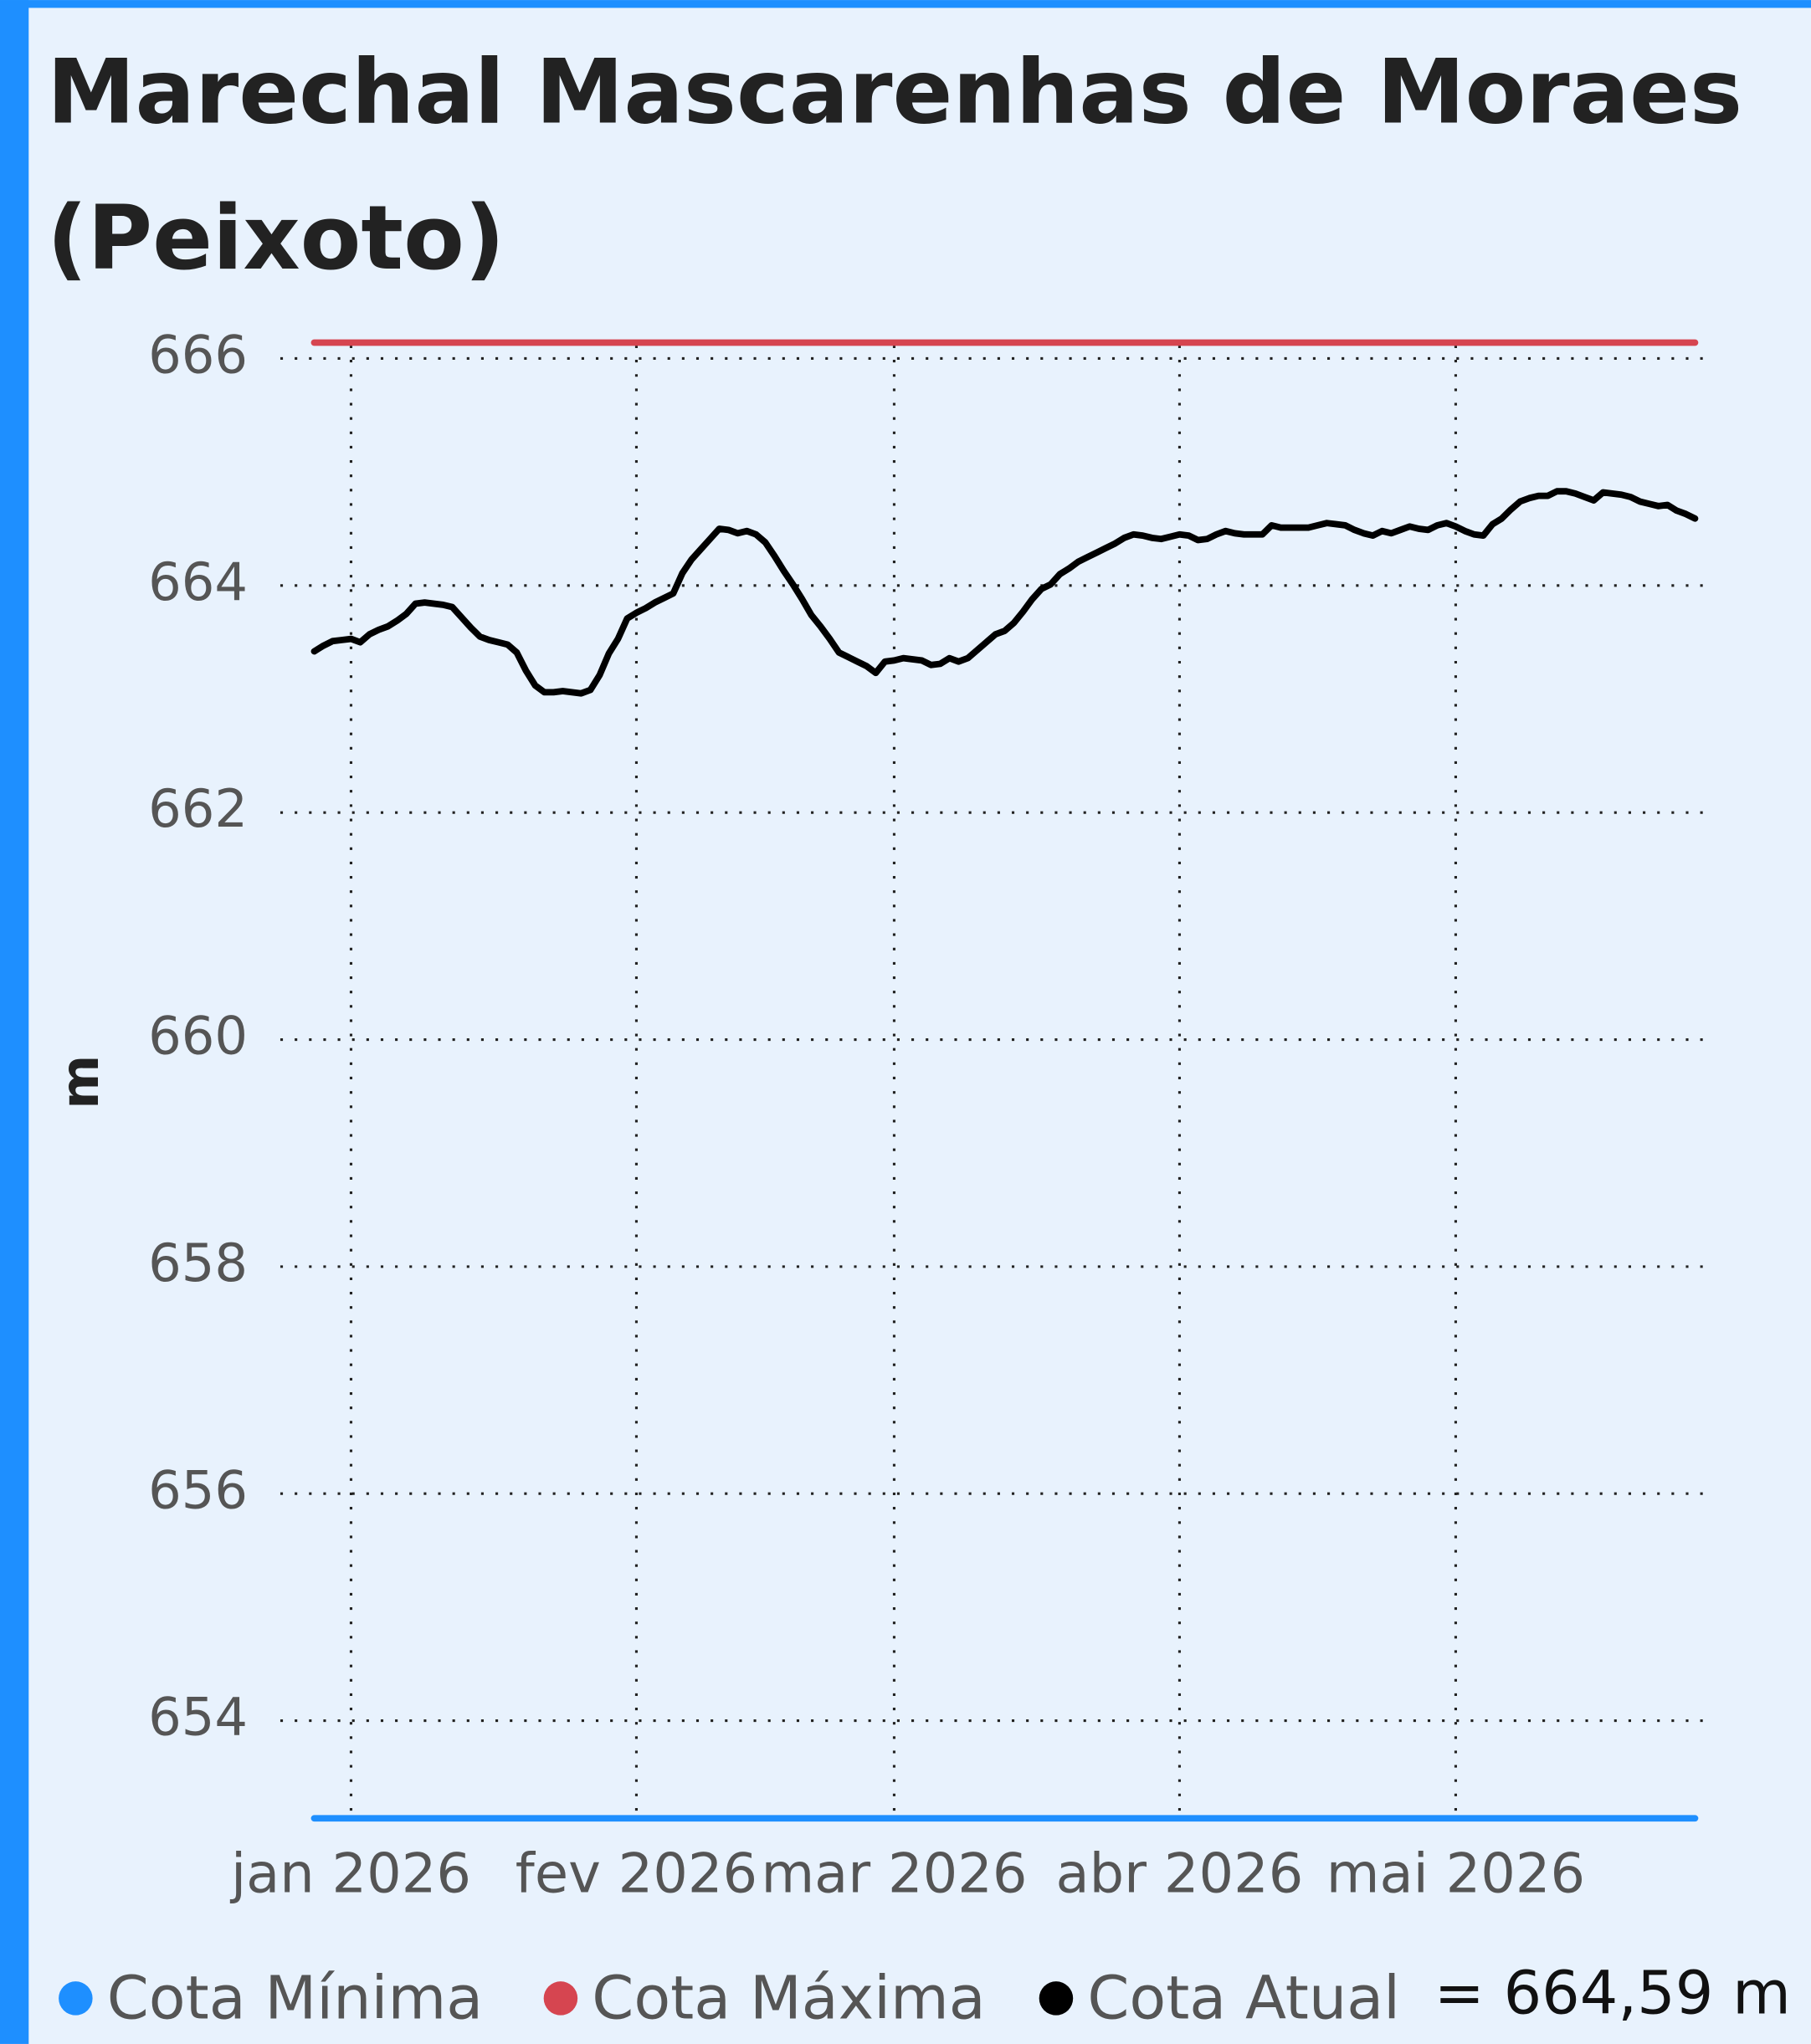 The image size is (1811, 2044). I want to click on current-value: = 664,59 m, so click(1612, 1992).